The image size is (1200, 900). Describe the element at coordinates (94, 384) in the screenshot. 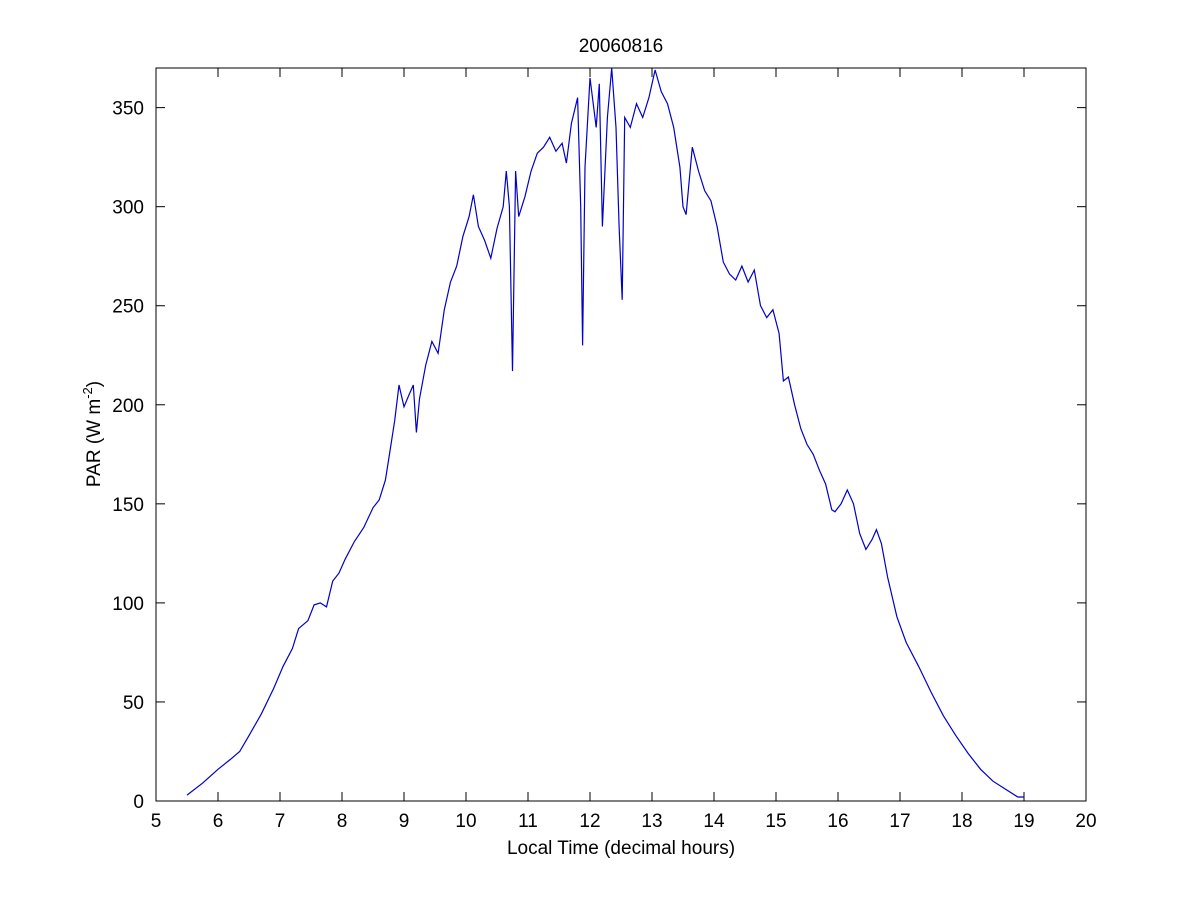

I see `y-axis-label-close: )` at that location.